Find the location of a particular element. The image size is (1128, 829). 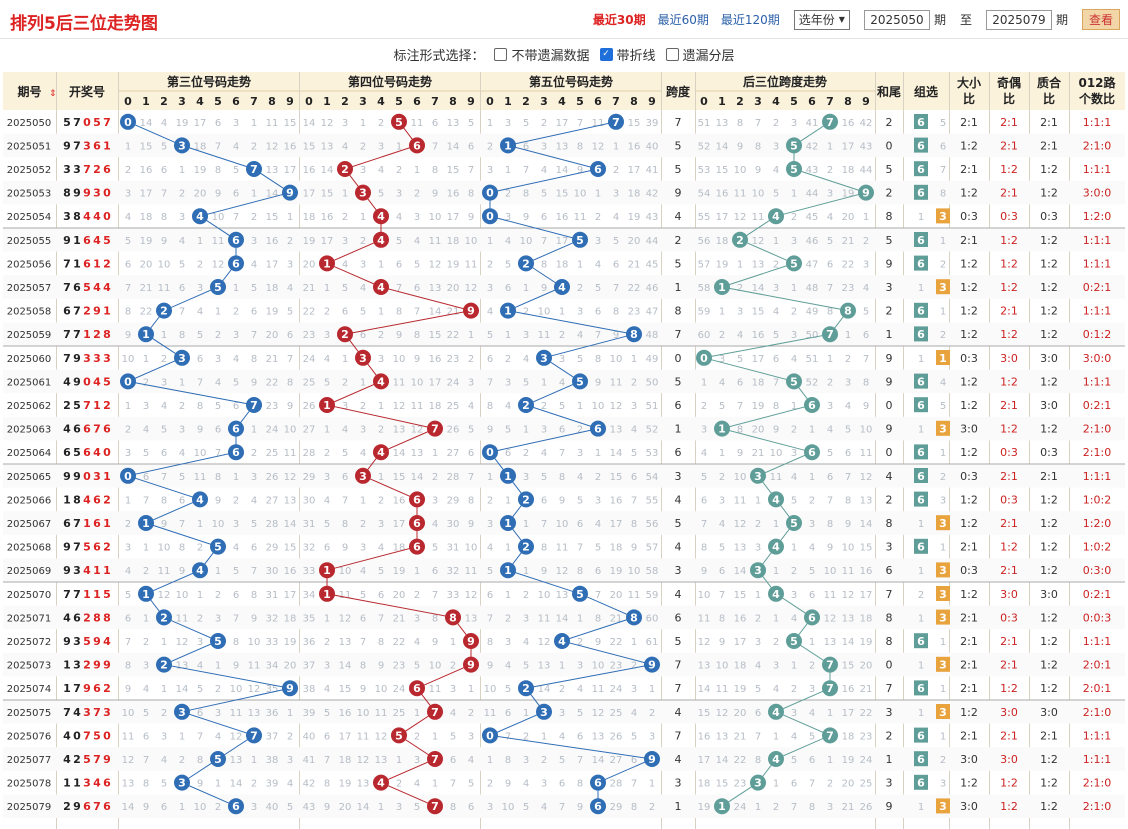

span-number: 7 is located at coordinates (830, 688).